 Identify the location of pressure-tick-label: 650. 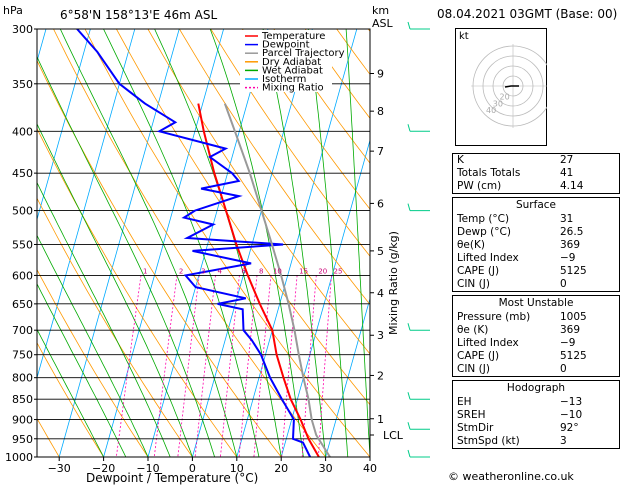
(22, 304).